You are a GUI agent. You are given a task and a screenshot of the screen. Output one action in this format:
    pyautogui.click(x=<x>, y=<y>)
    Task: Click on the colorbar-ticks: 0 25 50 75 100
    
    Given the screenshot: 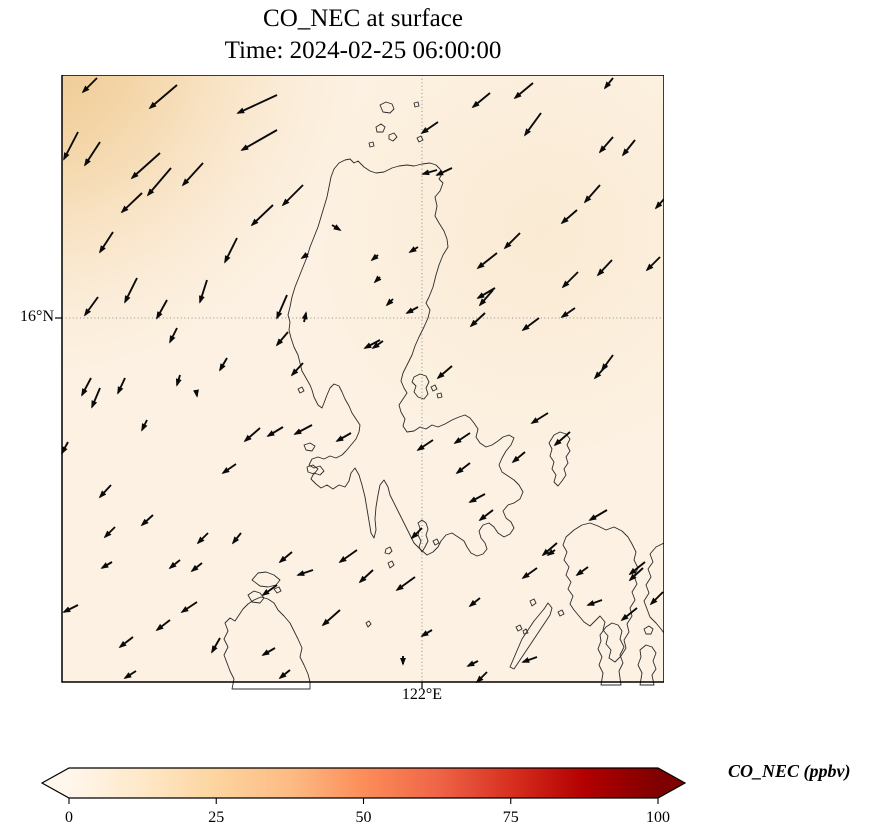 What is the action you would take?
    pyautogui.click(x=367, y=812)
    